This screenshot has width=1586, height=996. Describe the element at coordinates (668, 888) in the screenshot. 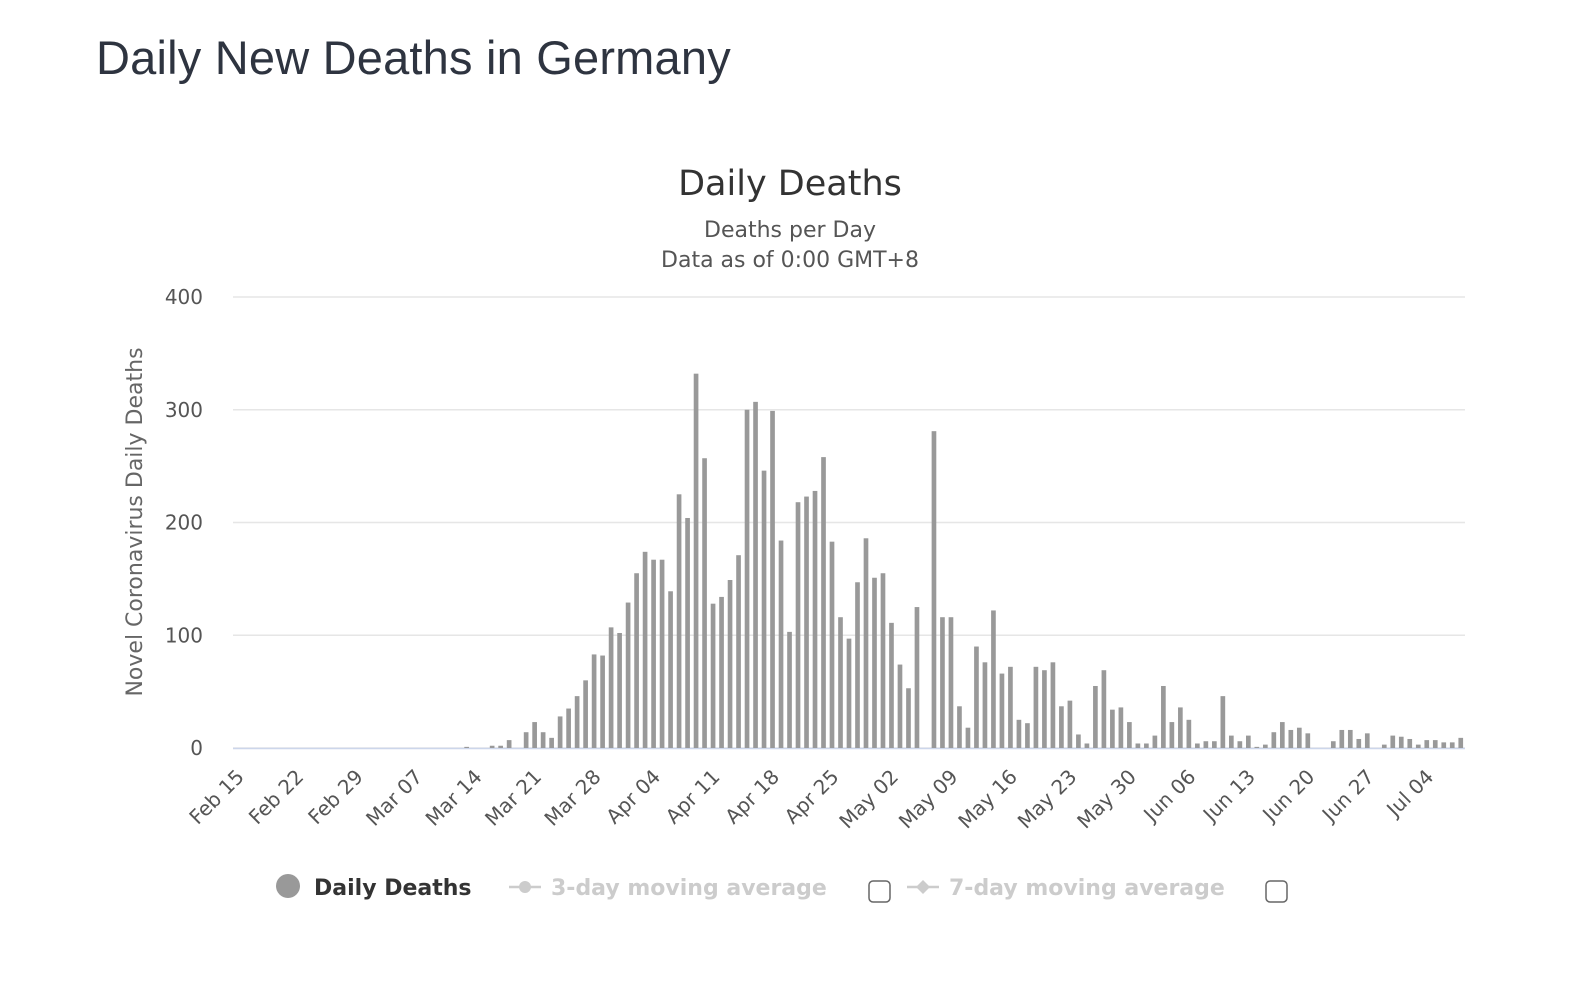

I see `legend-item-3-day-average: 3-day moving average` at that location.